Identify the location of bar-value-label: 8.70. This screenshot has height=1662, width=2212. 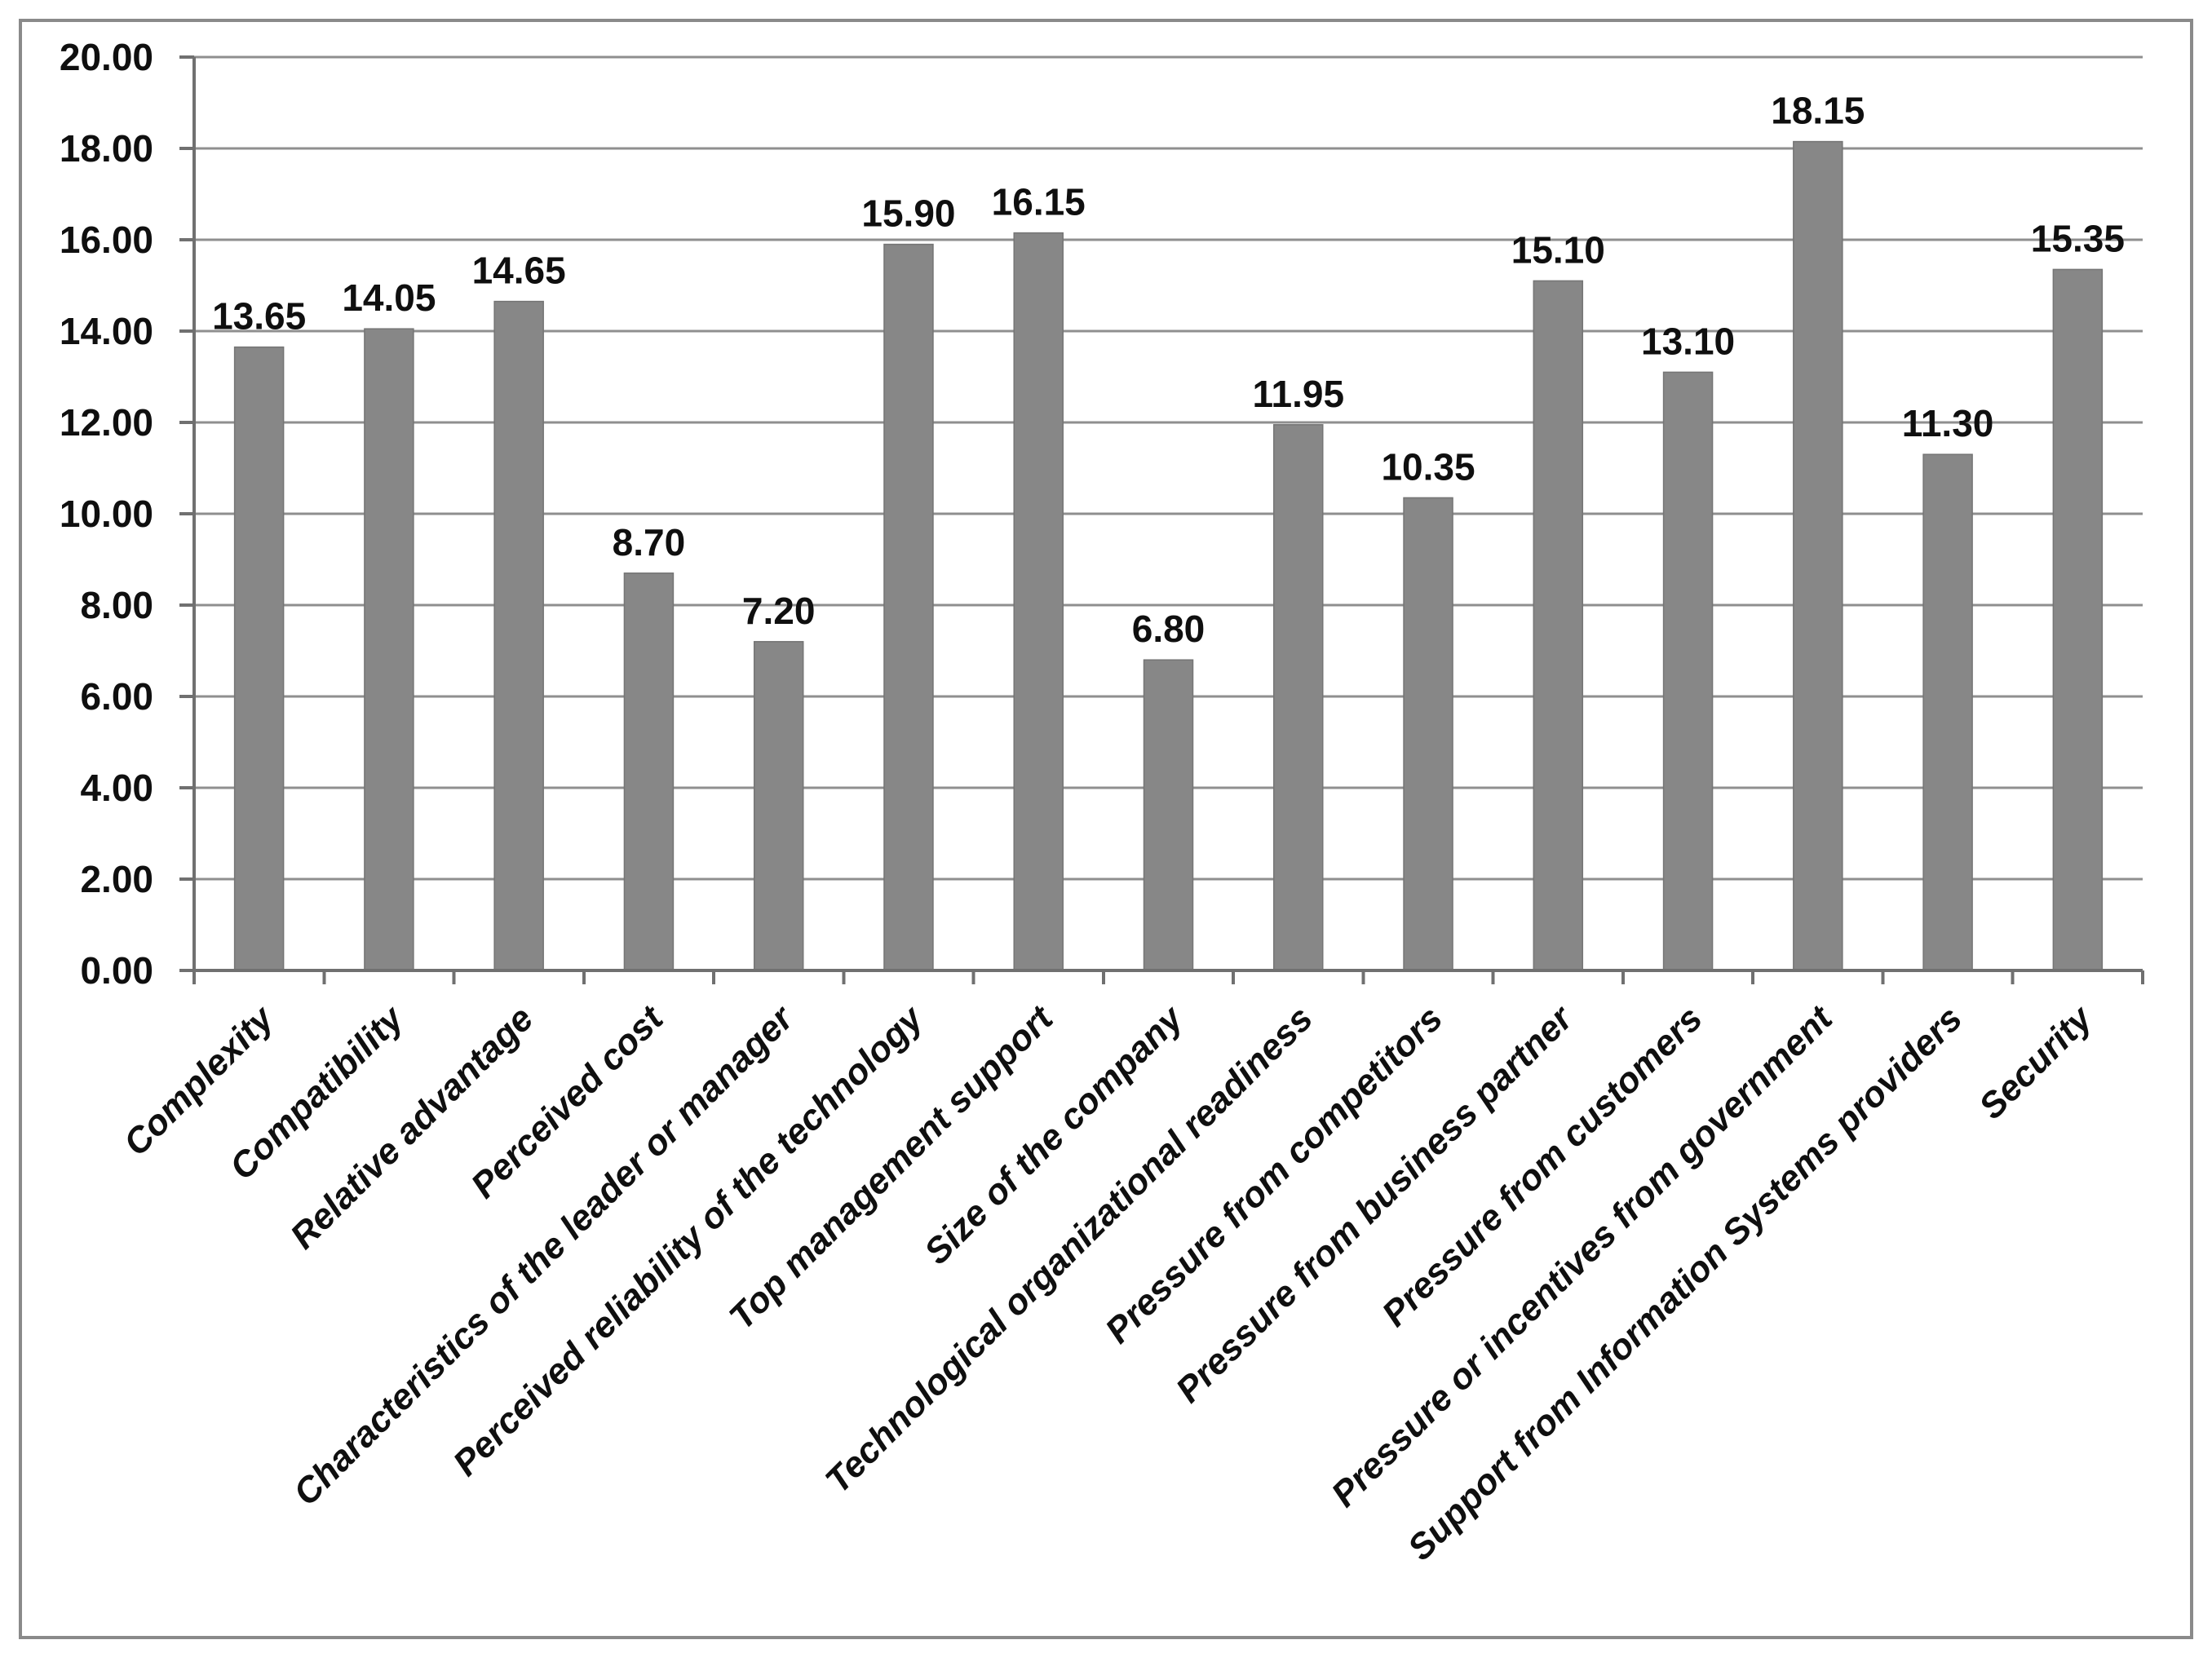
(649, 543).